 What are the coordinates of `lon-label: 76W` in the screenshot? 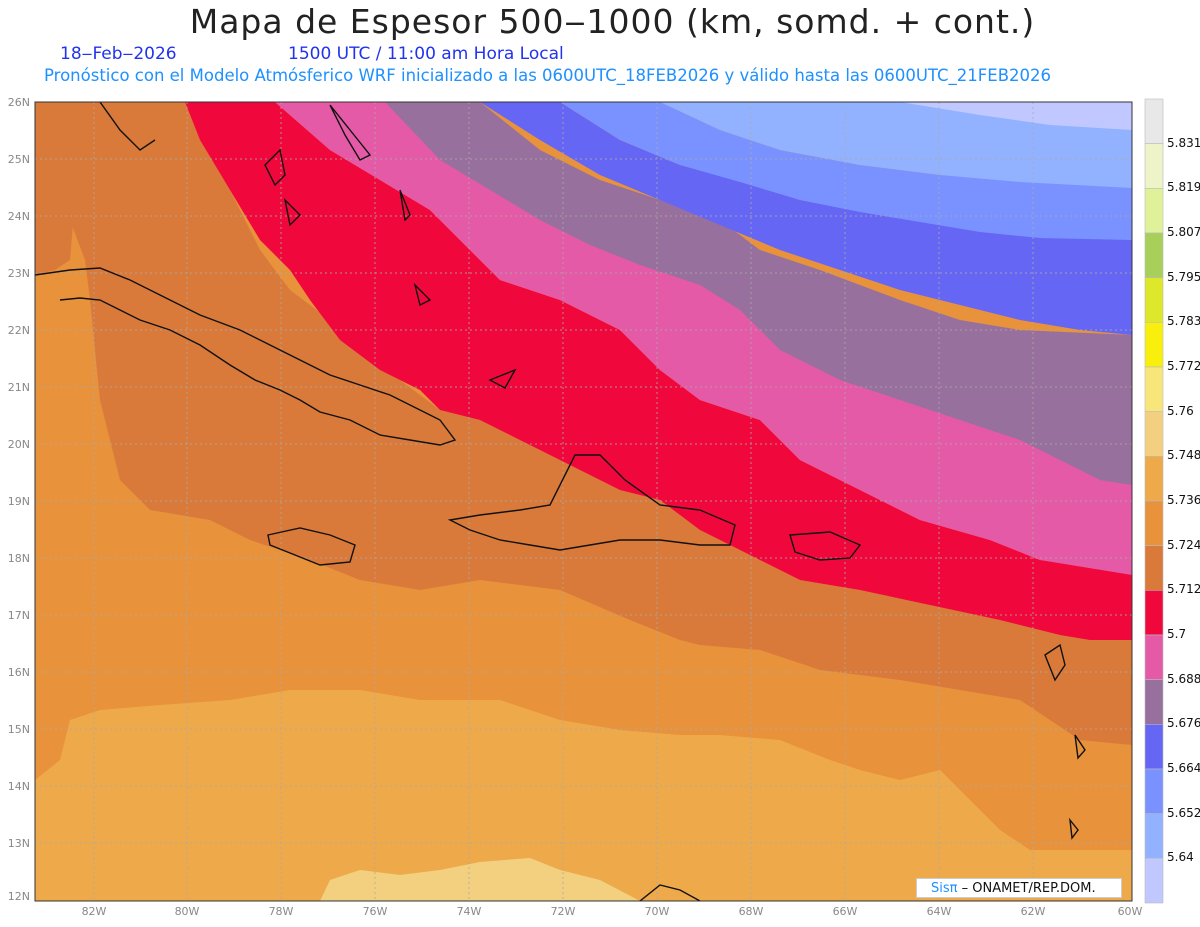 It's located at (375, 911).